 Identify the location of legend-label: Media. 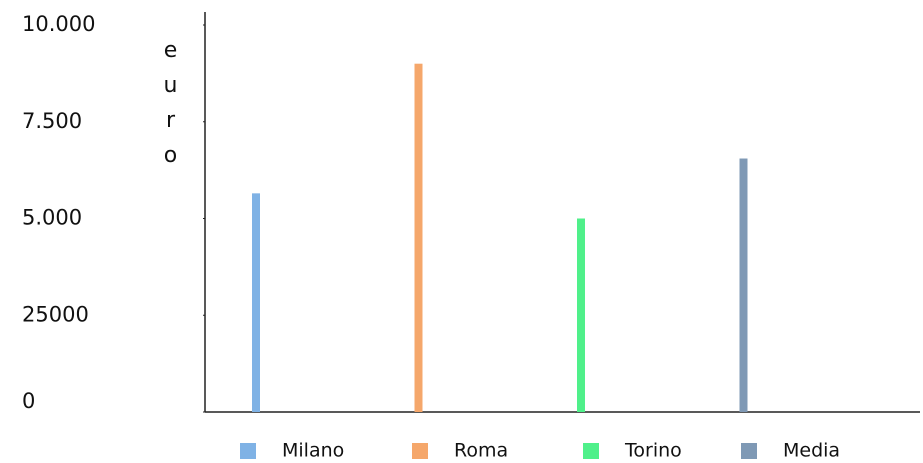
(811, 451).